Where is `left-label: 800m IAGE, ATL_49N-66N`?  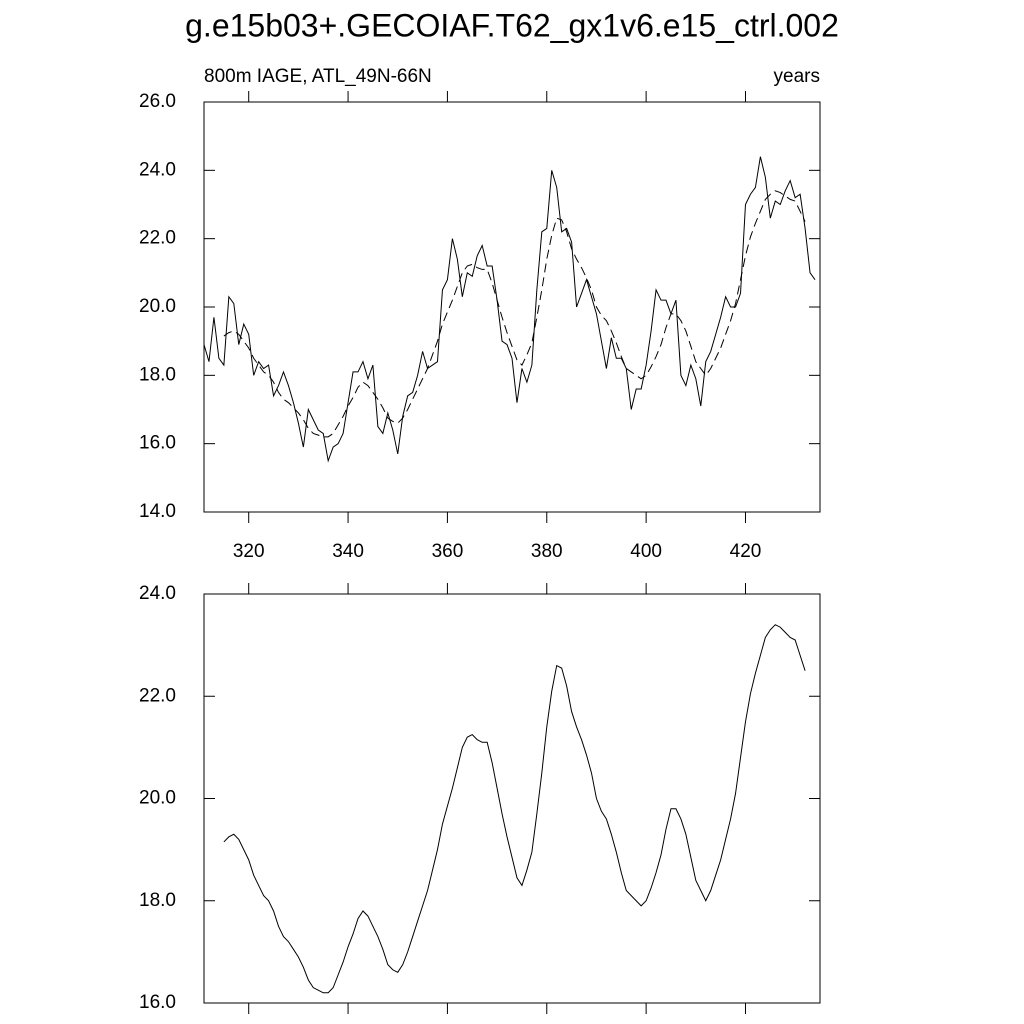
left-label: 800m IAGE, ATL_49N-66N is located at coordinates (318, 76).